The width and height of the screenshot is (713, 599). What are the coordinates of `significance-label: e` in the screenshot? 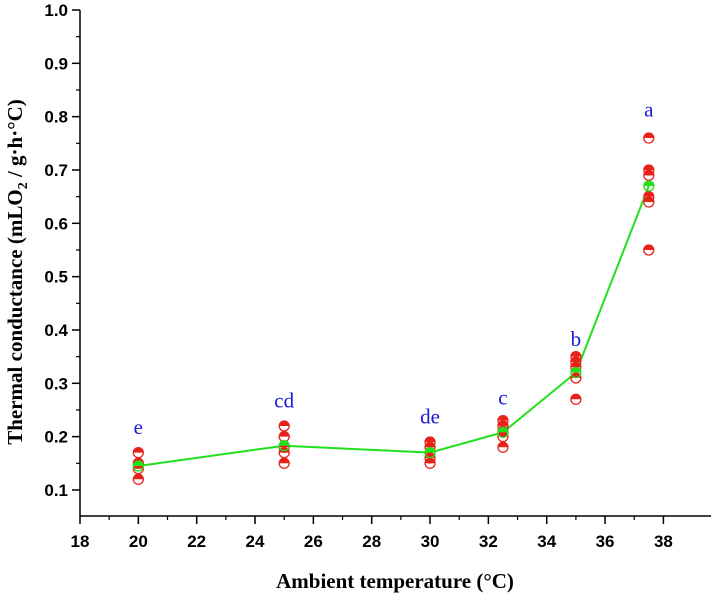 It's located at (138, 427).